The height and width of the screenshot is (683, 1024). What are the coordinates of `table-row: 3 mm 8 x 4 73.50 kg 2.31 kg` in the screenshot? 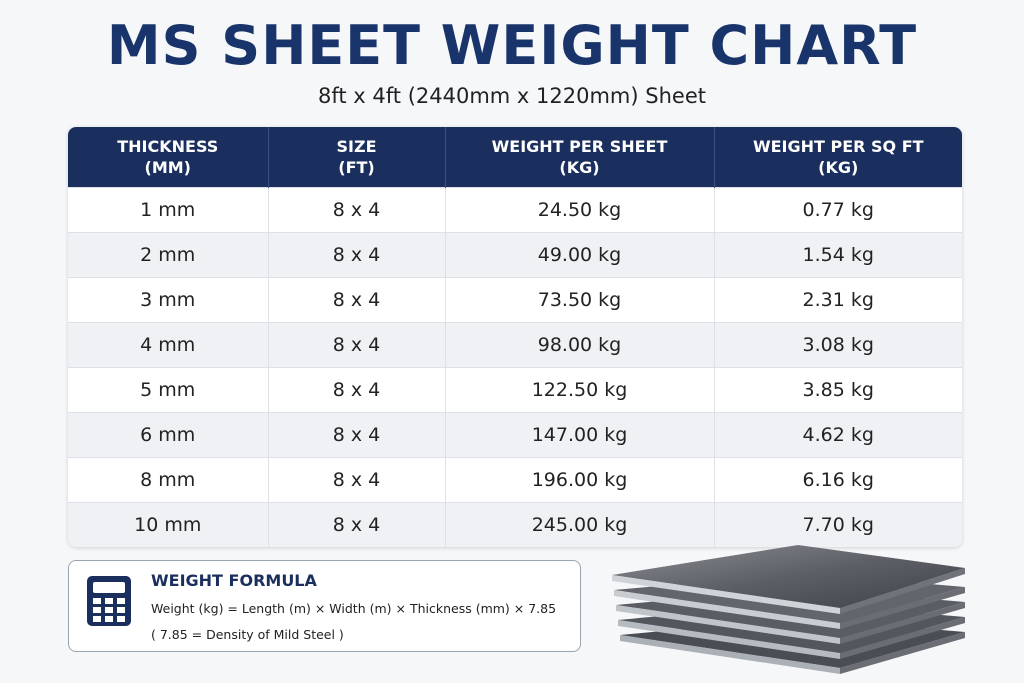 It's located at (515, 300).